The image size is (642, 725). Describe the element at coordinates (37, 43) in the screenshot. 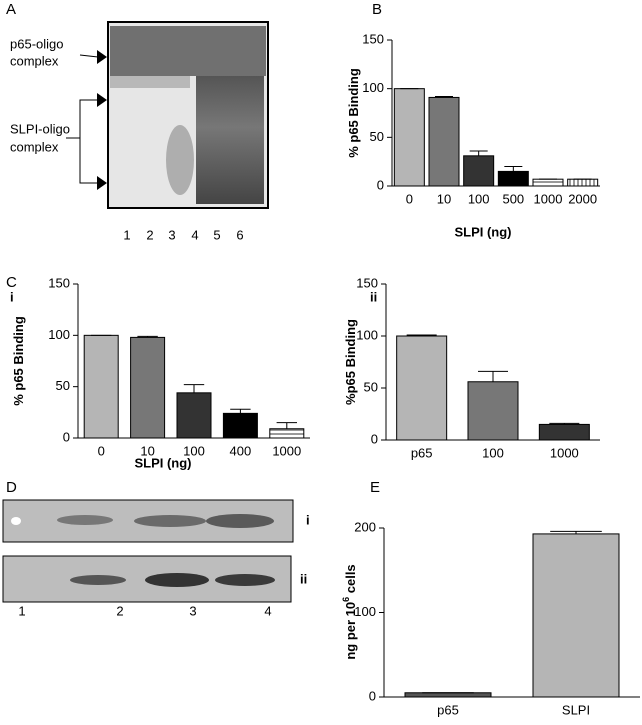

I see `gel-label: p65-oligo` at that location.